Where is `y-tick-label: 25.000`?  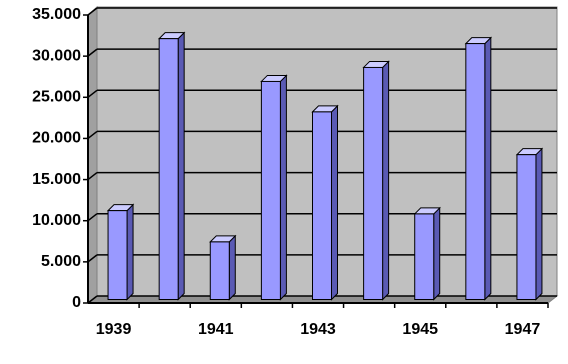 y-tick-label: 25.000 is located at coordinates (56, 97).